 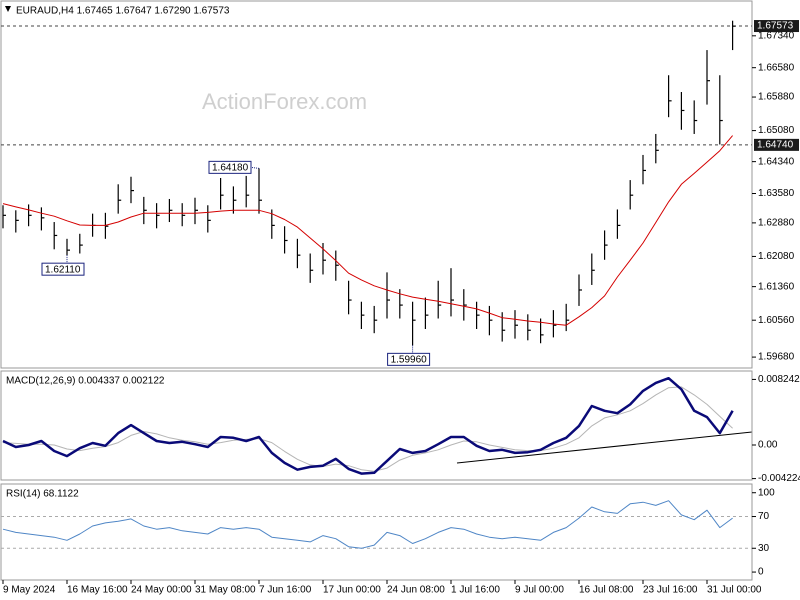 I want to click on y-tick-label: 1.66580, so click(x=776, y=67).